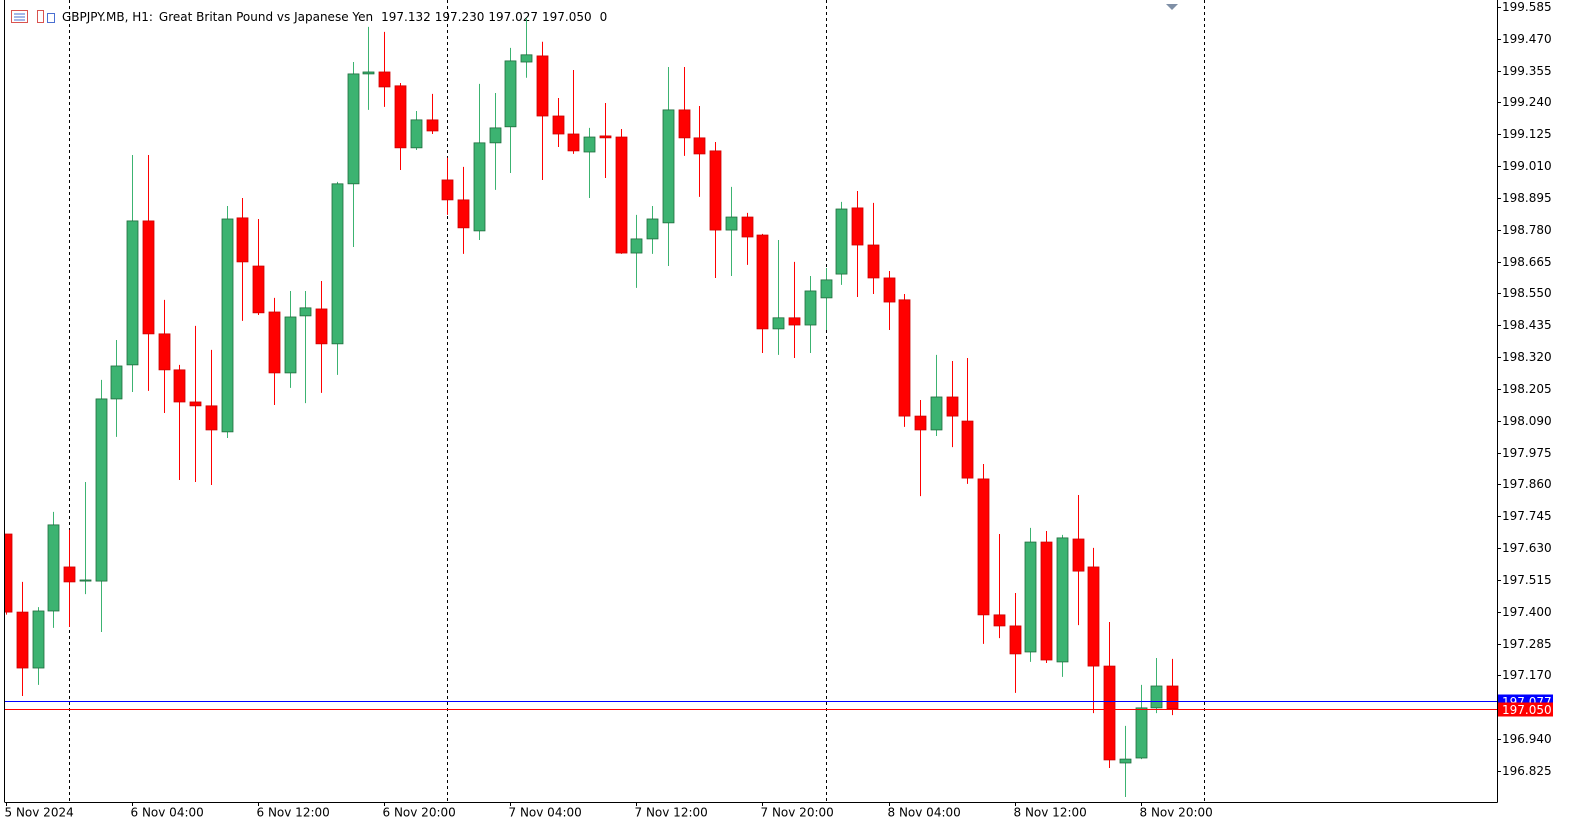 Image resolution: width=1589 pixels, height=831 pixels. Describe the element at coordinates (1527, 548) in the screenshot. I see `y-tick-label: 197.630` at that location.